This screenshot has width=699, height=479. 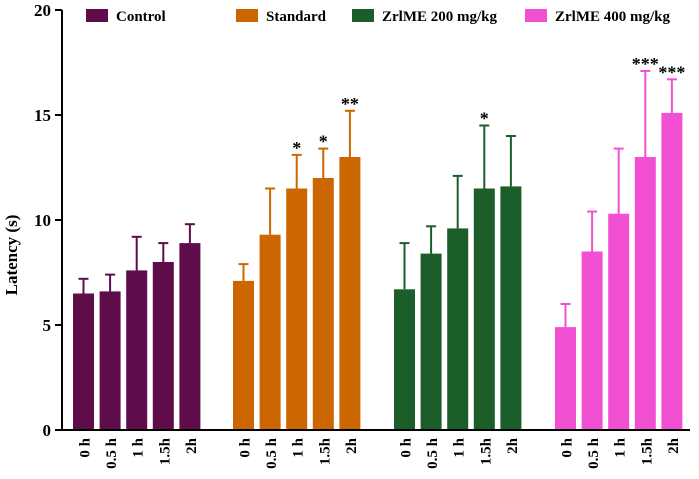 I want to click on series-zrlme-400-mg-kg: *** ***, so click(x=620, y=242).